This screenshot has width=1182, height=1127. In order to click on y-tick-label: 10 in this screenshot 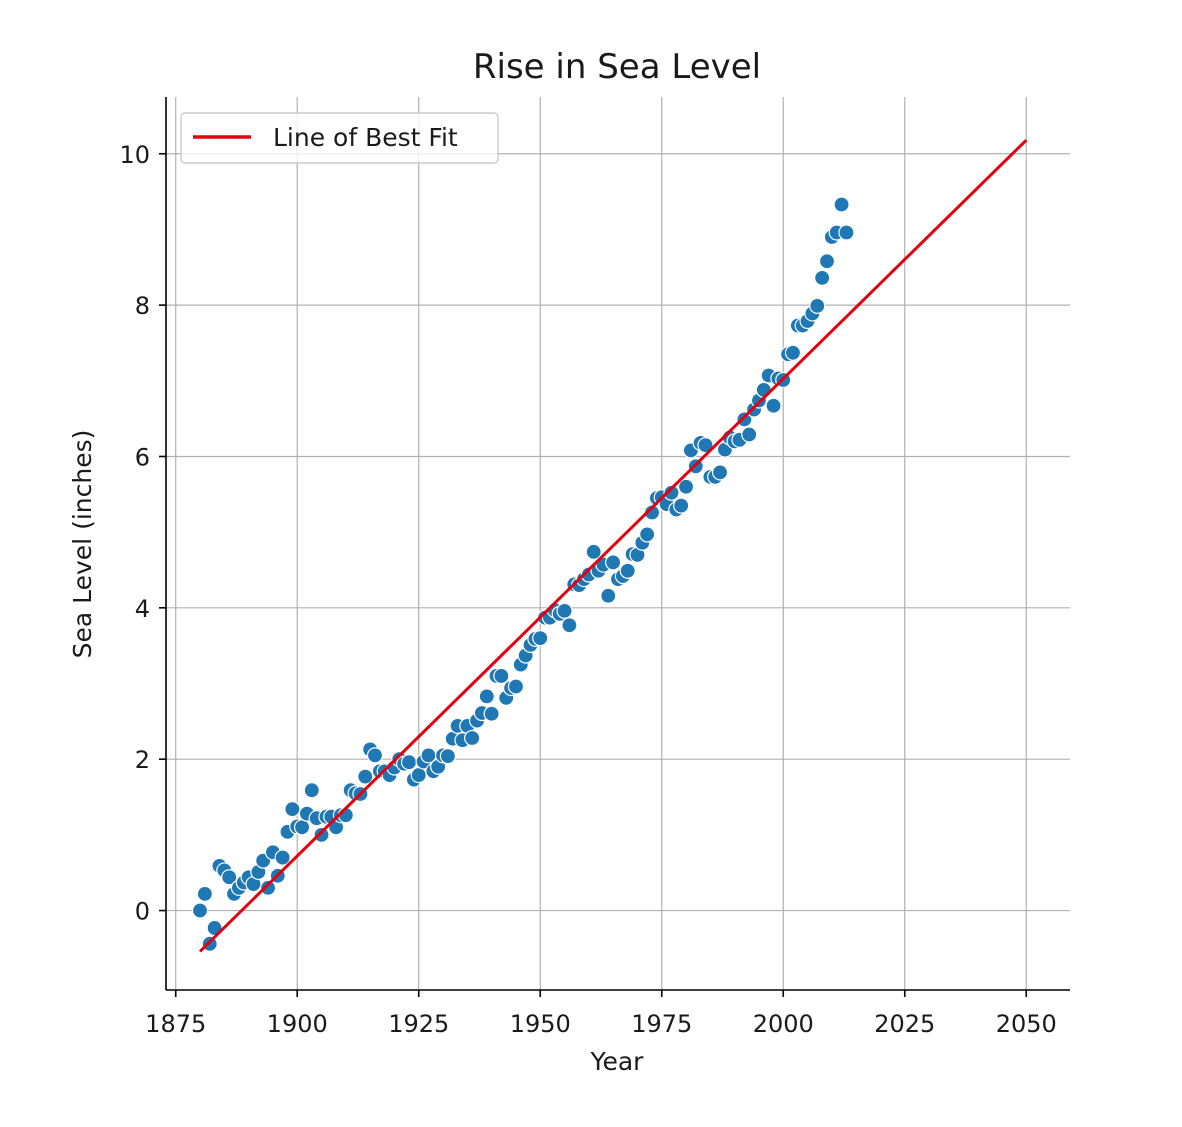, I will do `click(134, 155)`.